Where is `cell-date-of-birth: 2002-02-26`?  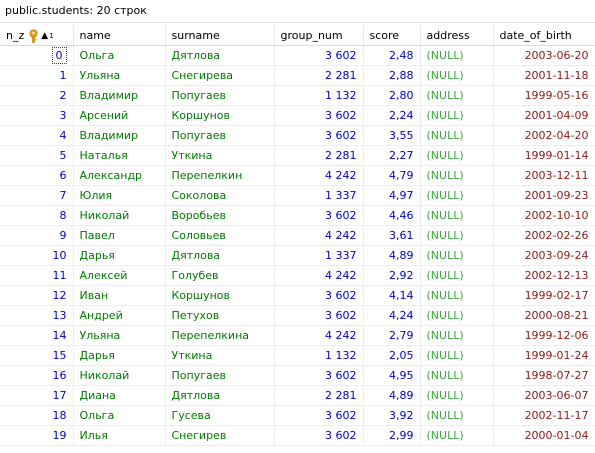 cell-date-of-birth: 2002-02-26 is located at coordinates (544, 235).